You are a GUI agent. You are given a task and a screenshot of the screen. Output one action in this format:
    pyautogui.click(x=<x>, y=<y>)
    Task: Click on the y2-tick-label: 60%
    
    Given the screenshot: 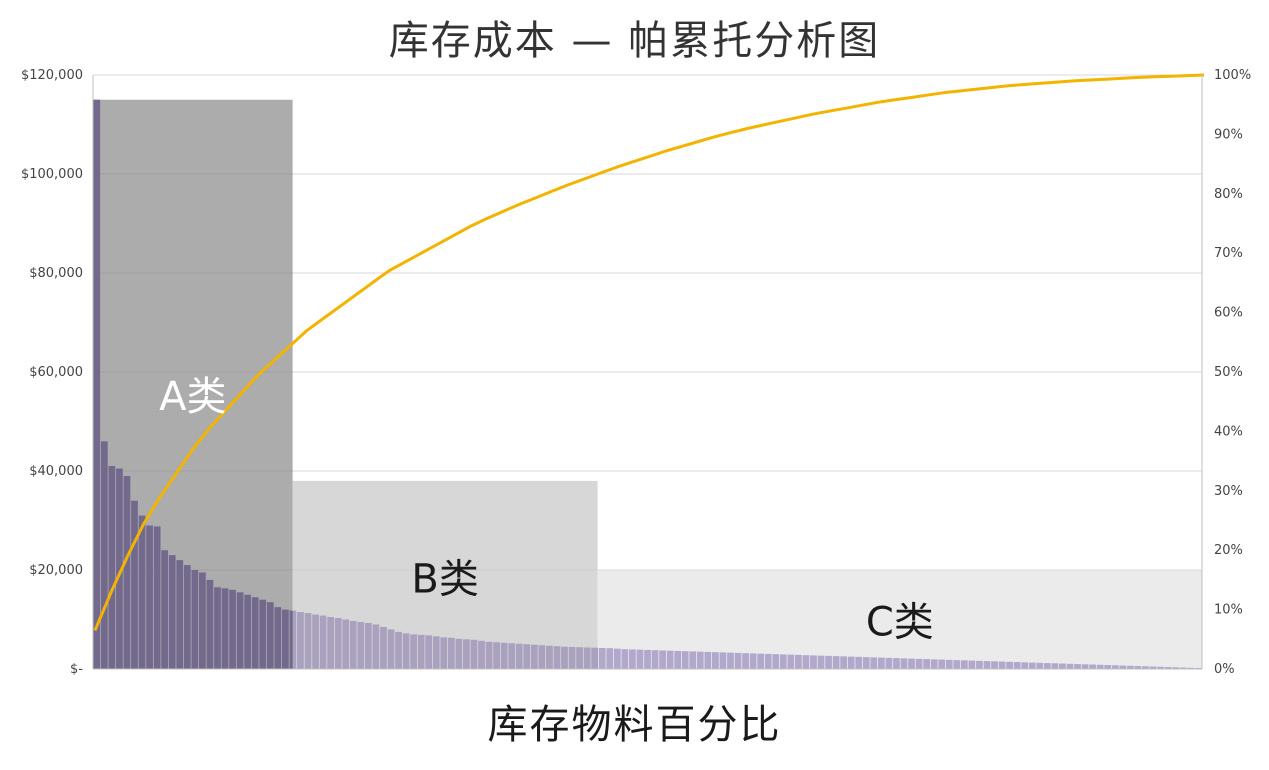 What is the action you would take?
    pyautogui.click(x=1228, y=313)
    